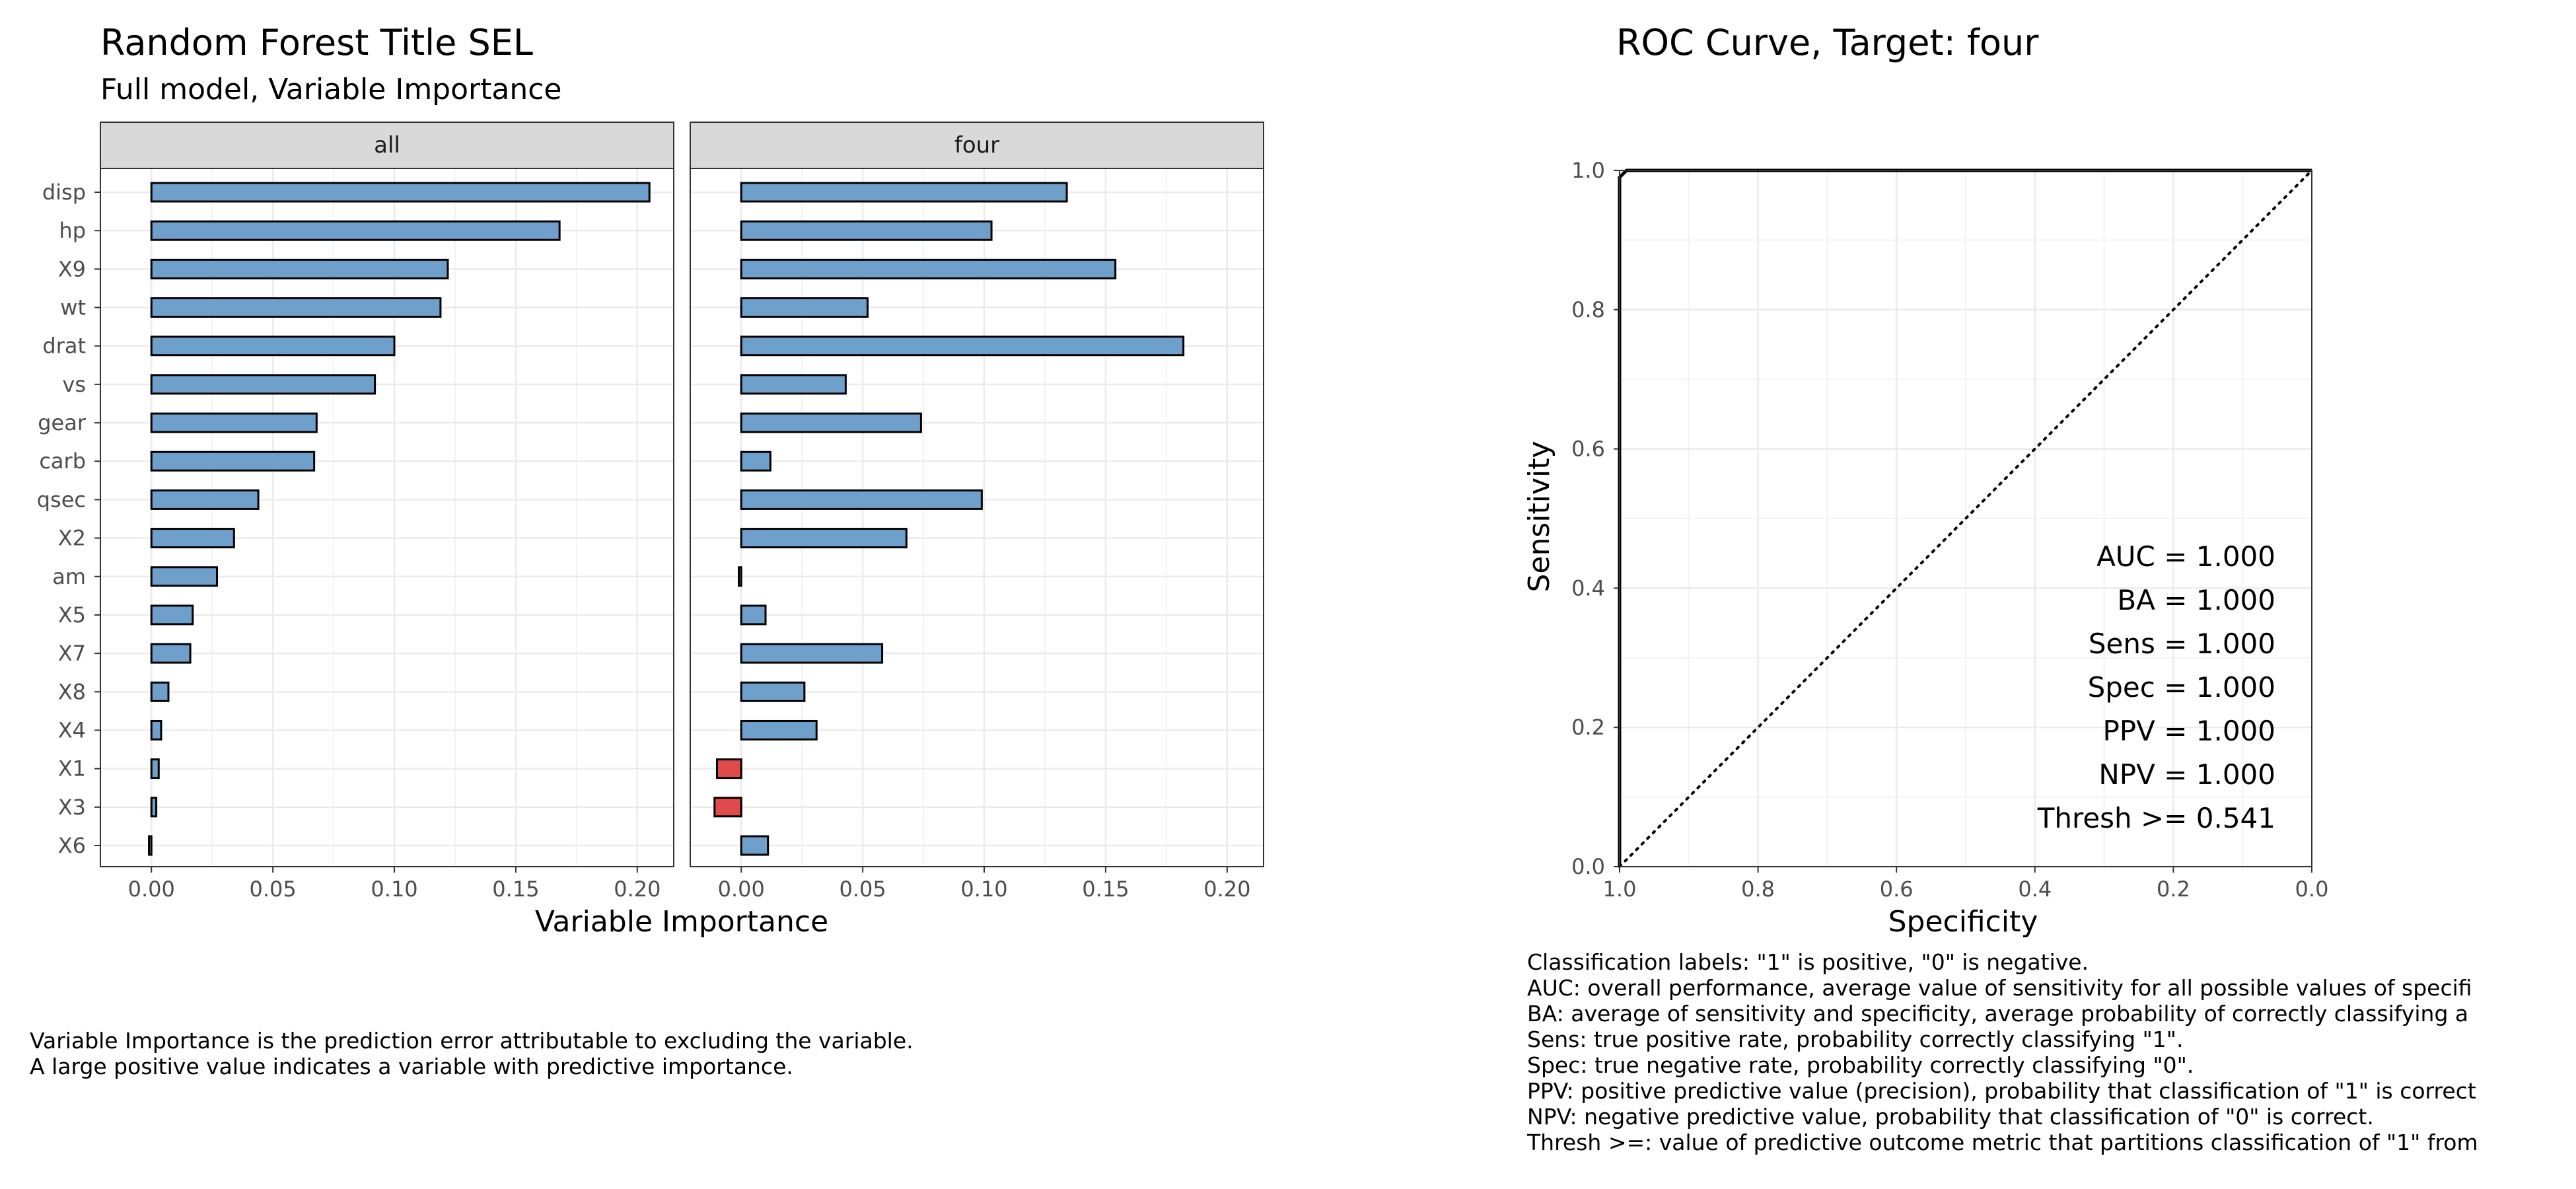  I want to click on bar-all-X9, so click(299, 268).